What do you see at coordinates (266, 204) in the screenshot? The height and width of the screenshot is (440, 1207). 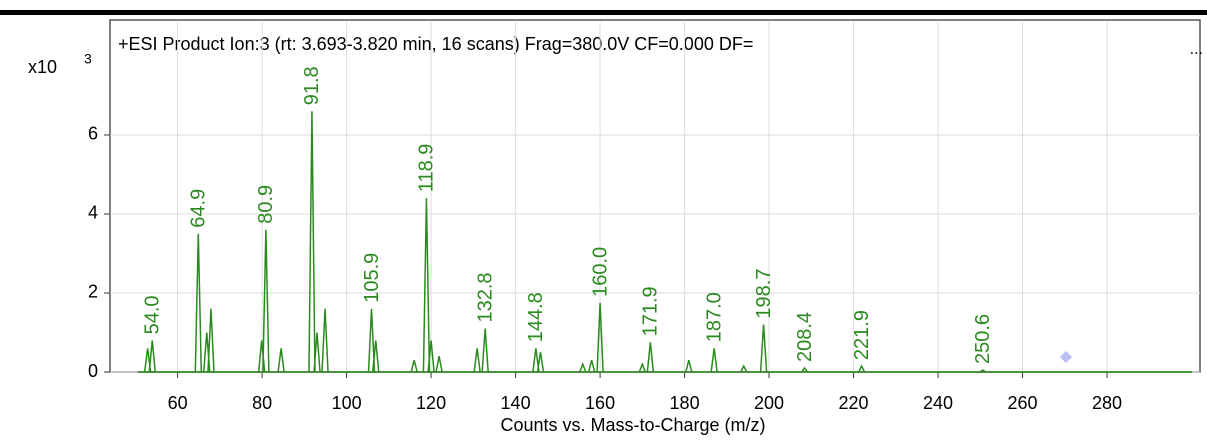 I see `peak-label: 80.9` at bounding box center [266, 204].